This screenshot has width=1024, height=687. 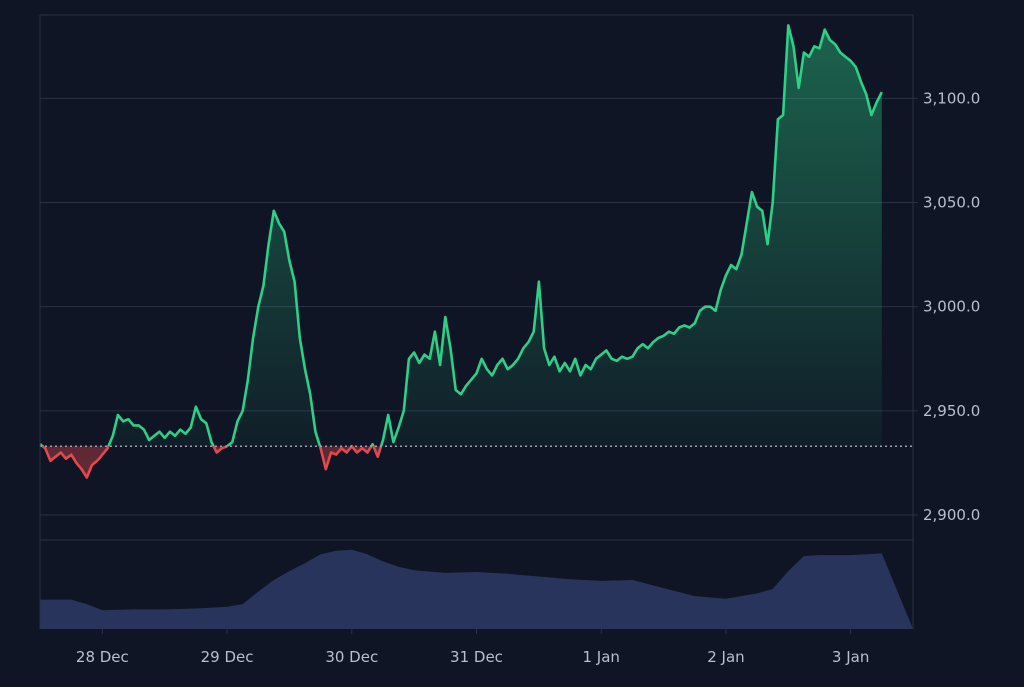 What do you see at coordinates (951, 515) in the screenshot?
I see `y-tick-label: 2,900.0` at bounding box center [951, 515].